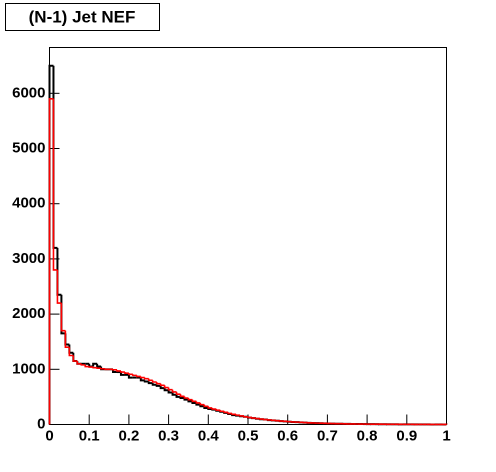 This screenshot has width=496, height=472. I want to click on y-tick-label: 1000, so click(28, 368).